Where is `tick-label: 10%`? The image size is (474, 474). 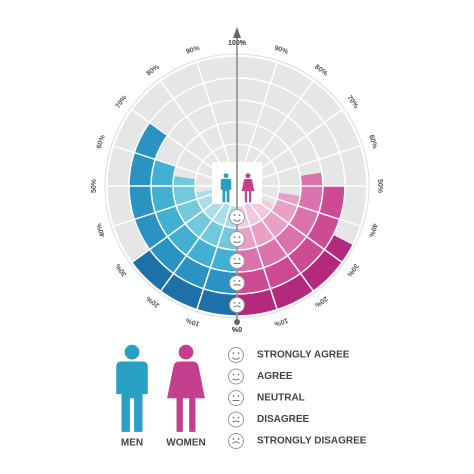 tick-label: 10% is located at coordinates (281, 321).